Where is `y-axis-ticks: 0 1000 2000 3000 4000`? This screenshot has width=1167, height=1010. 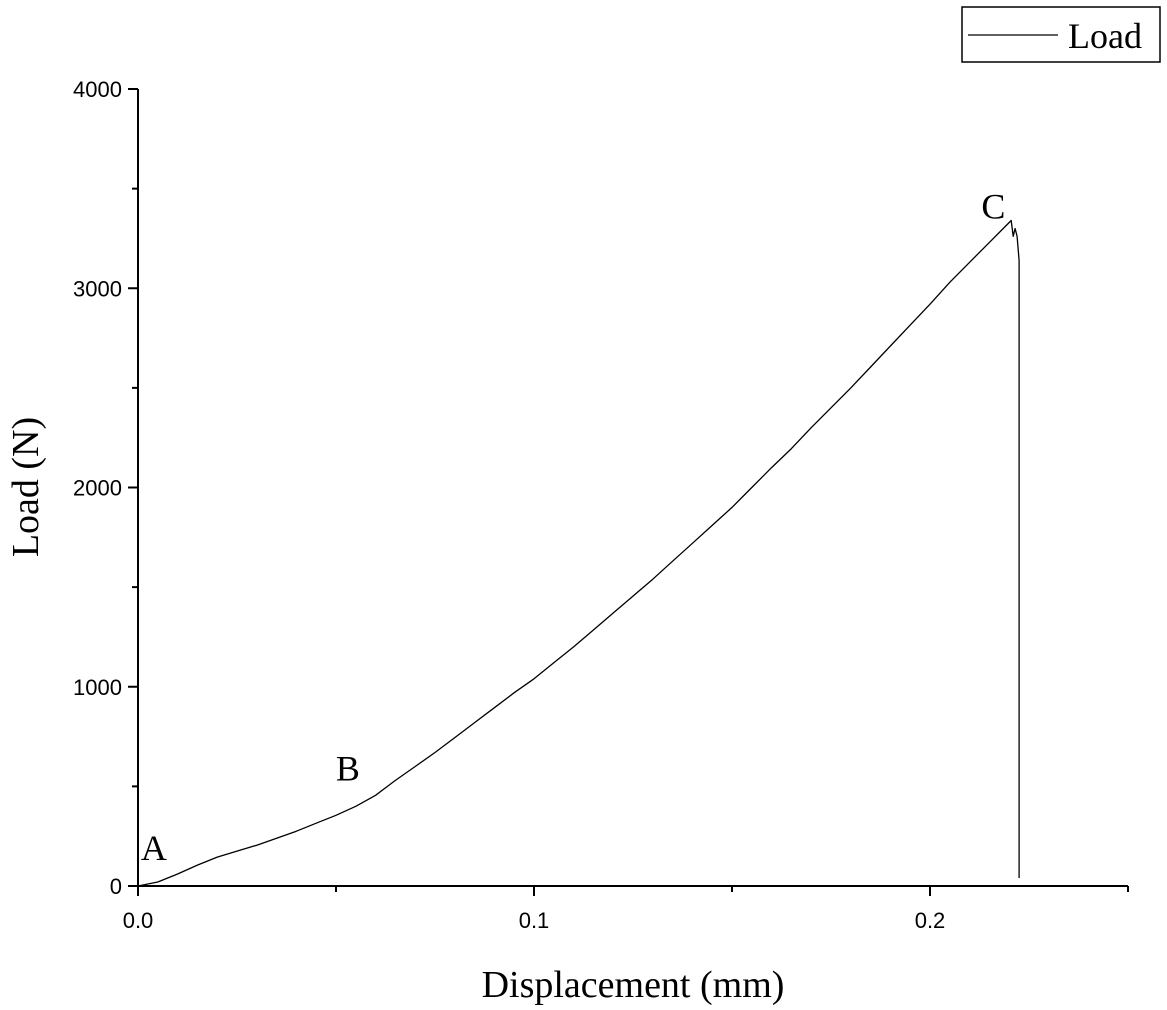
y-axis-ticks: 0 1000 2000 3000 4000 is located at coordinates (105, 488).